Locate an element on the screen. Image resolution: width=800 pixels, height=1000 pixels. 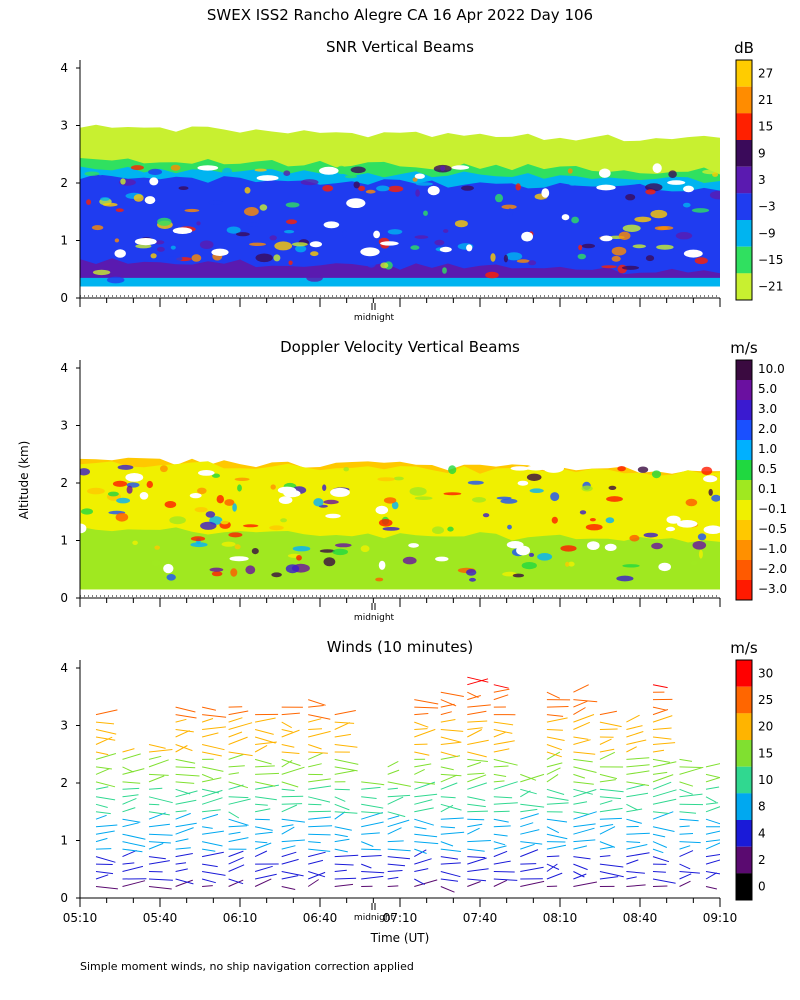
colorbar-label: 9 is located at coordinates (762, 153).